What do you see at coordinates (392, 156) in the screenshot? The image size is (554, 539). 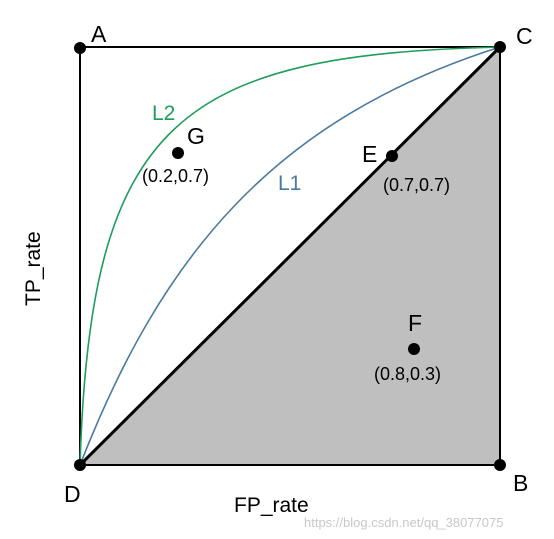 I see `point-e-dot` at bounding box center [392, 156].